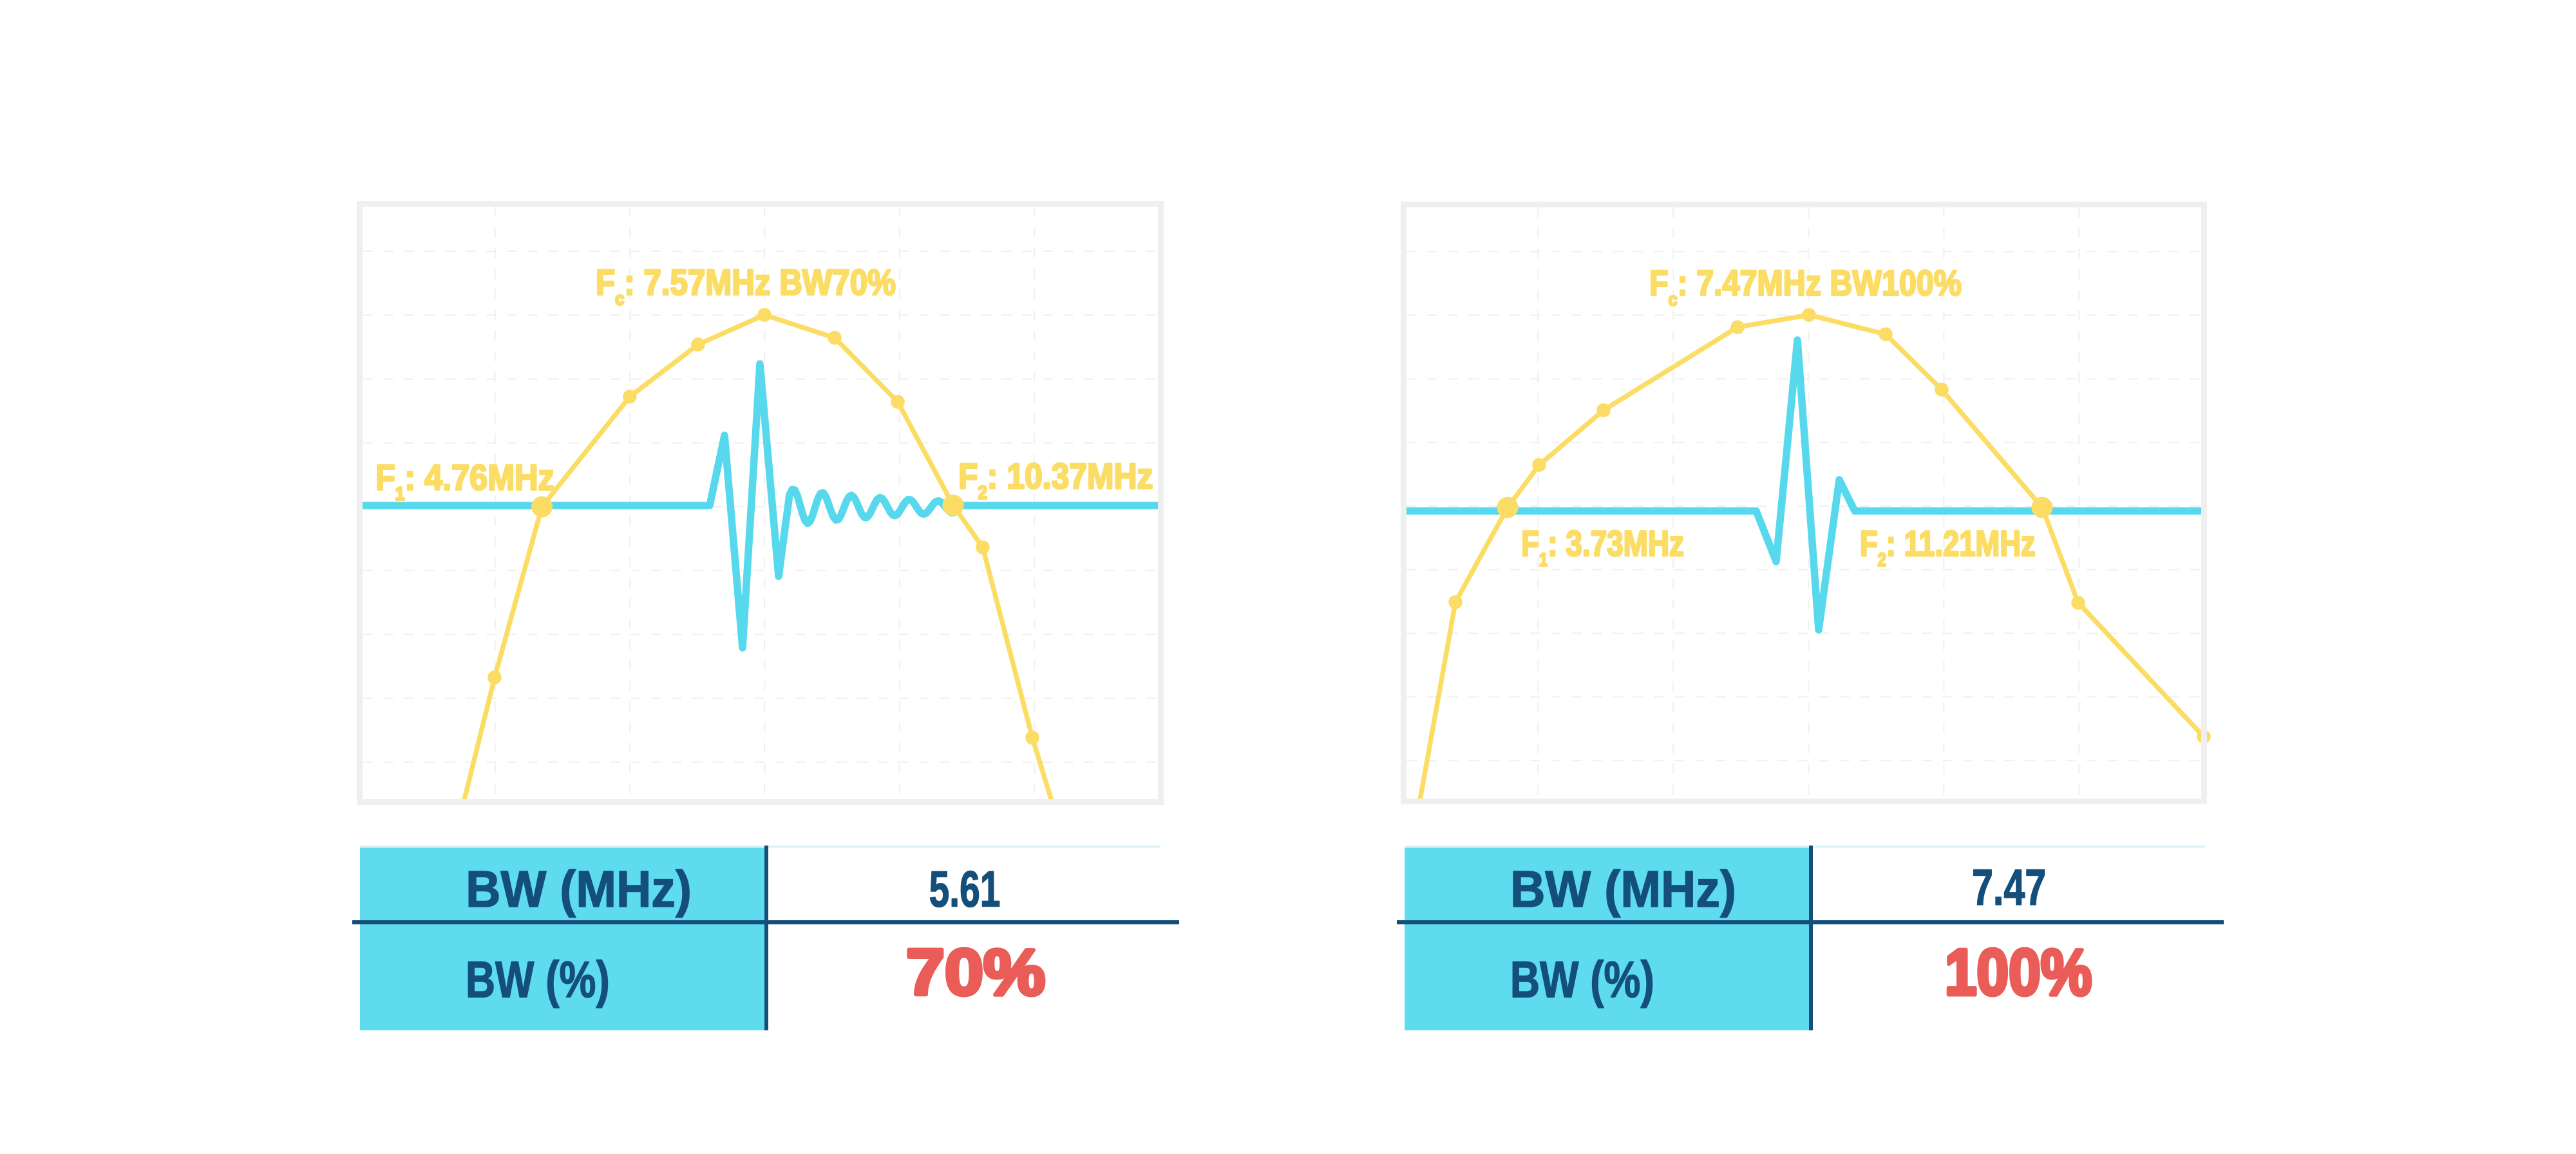 The width and height of the screenshot is (2576, 1154). What do you see at coordinates (2009, 887) in the screenshot?
I see `svg-text: 7.47` at bounding box center [2009, 887].